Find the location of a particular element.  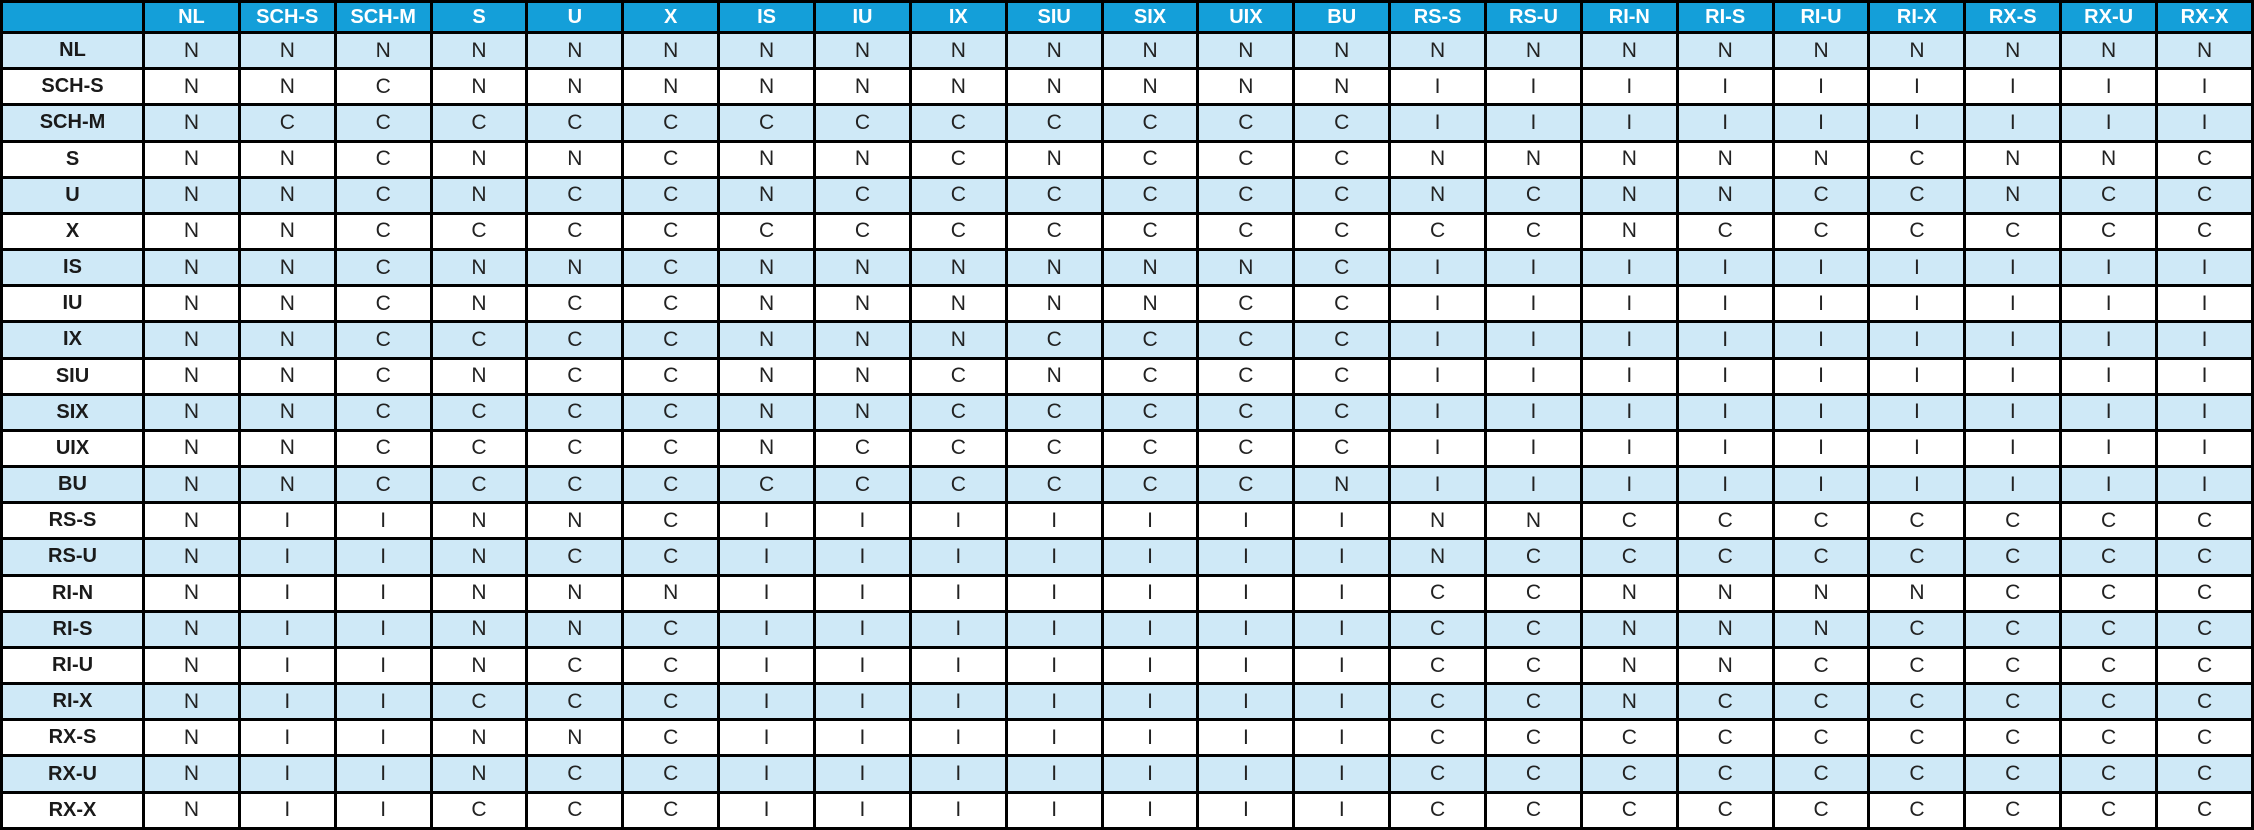

column-header: SCH-M is located at coordinates (383, 17).